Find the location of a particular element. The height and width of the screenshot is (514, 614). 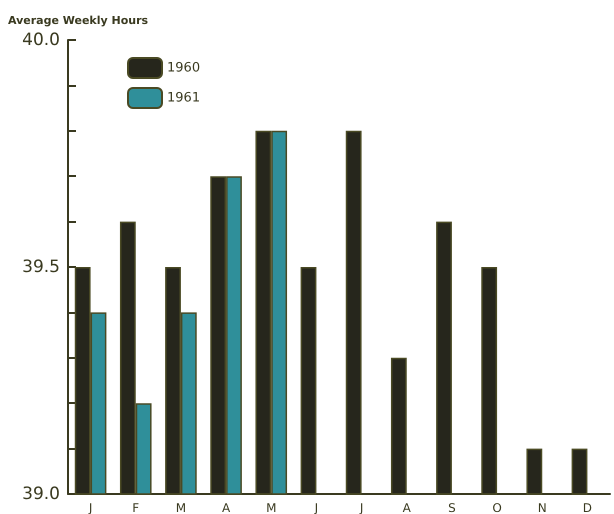

y-tick-label: 39.0 is located at coordinates (41, 494).